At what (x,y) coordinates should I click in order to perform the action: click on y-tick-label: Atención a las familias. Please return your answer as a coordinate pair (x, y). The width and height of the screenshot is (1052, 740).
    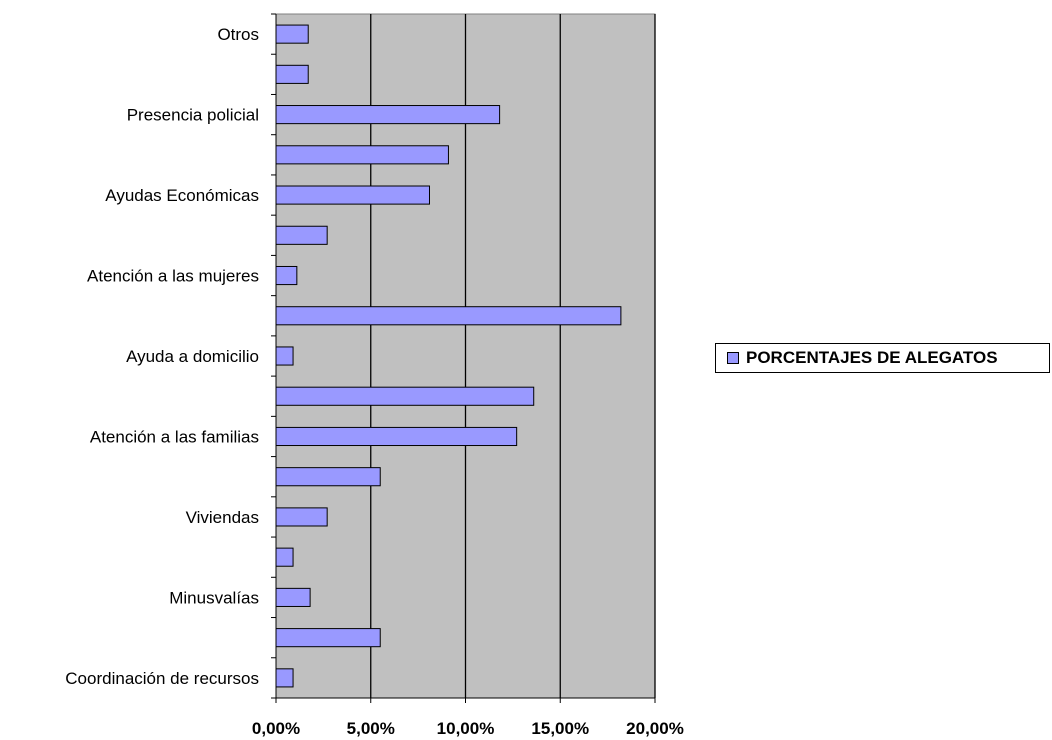
    Looking at the image, I should click on (174, 436).